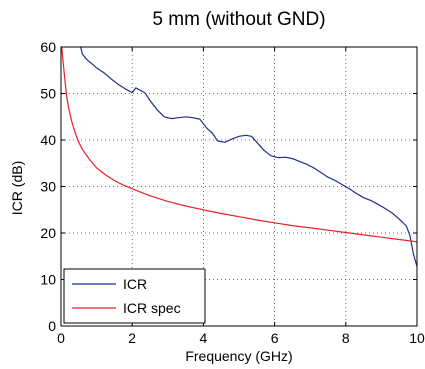  I want to click on chart-title: 5 mm (without GND), so click(238, 19).